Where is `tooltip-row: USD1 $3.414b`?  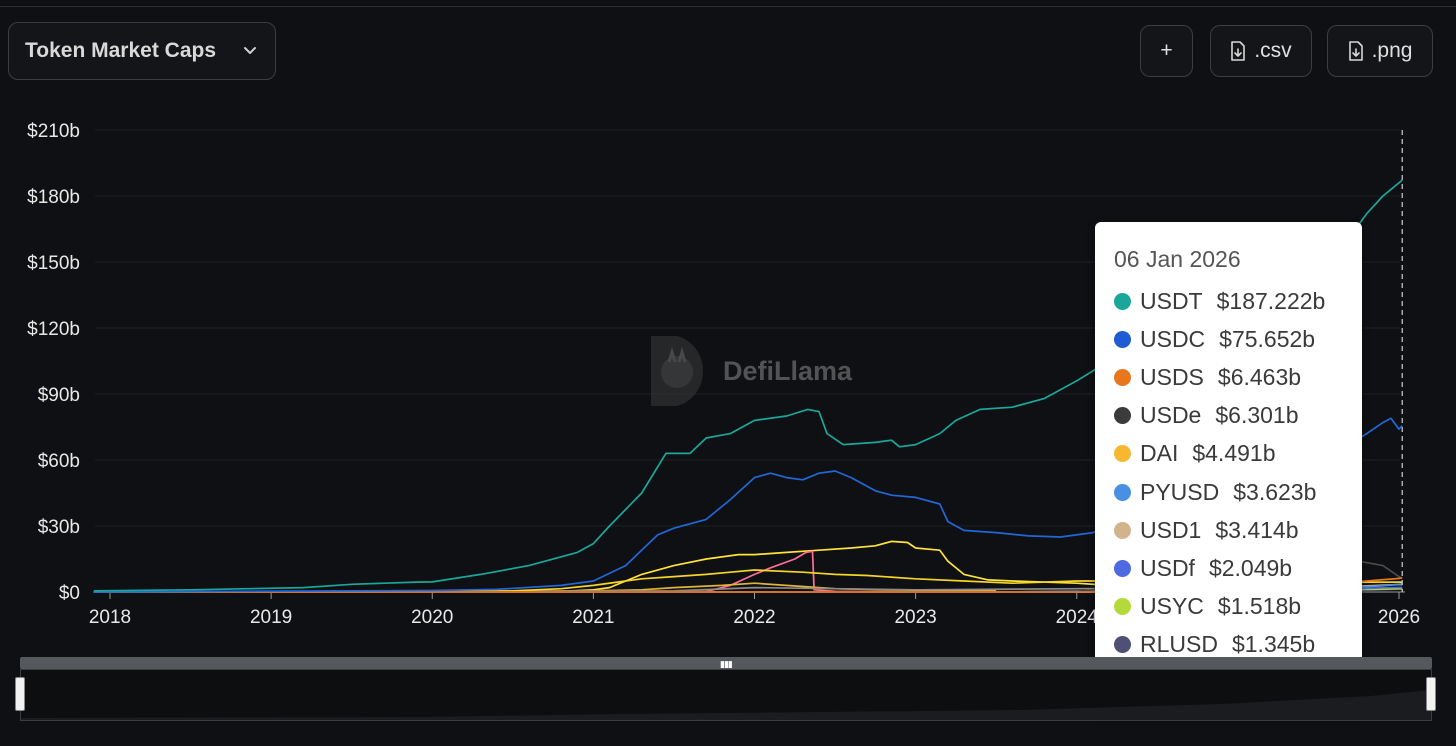
tooltip-row: USD1 $3.414b is located at coordinates (1238, 530).